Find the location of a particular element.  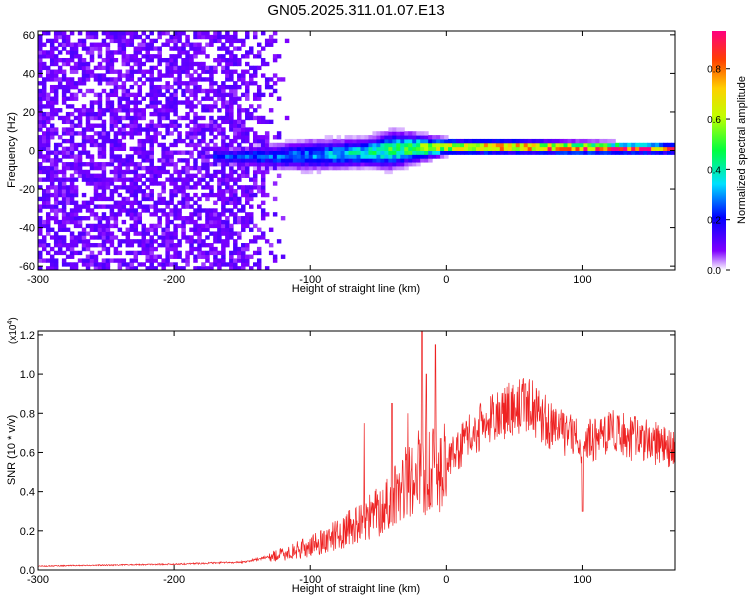

colorbar-ticks: 0.00.20.40.60.8 is located at coordinates (718, 171).